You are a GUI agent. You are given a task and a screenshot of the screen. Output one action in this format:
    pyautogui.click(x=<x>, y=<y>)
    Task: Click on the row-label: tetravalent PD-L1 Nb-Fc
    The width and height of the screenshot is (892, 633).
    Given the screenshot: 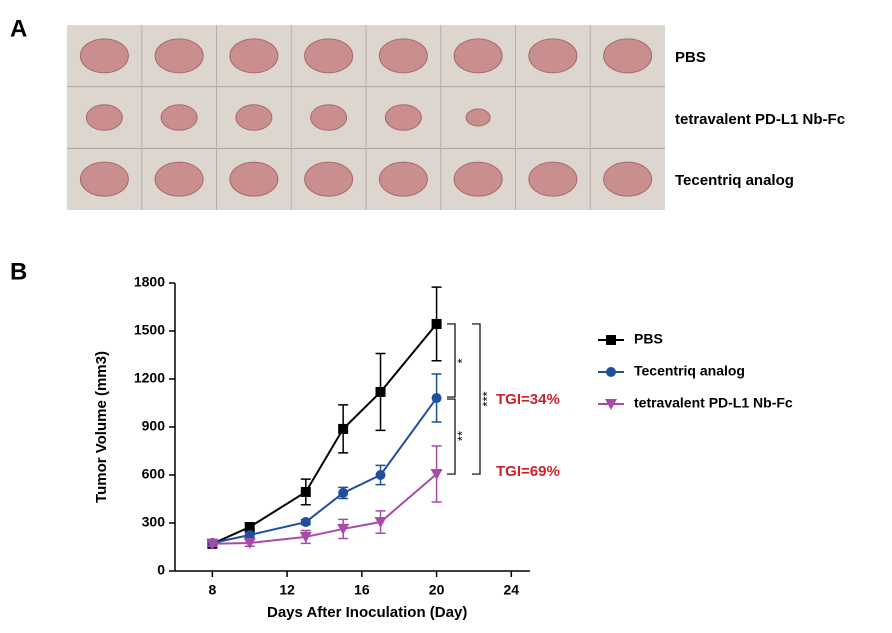 What is the action you would take?
    pyautogui.click(x=760, y=119)
    